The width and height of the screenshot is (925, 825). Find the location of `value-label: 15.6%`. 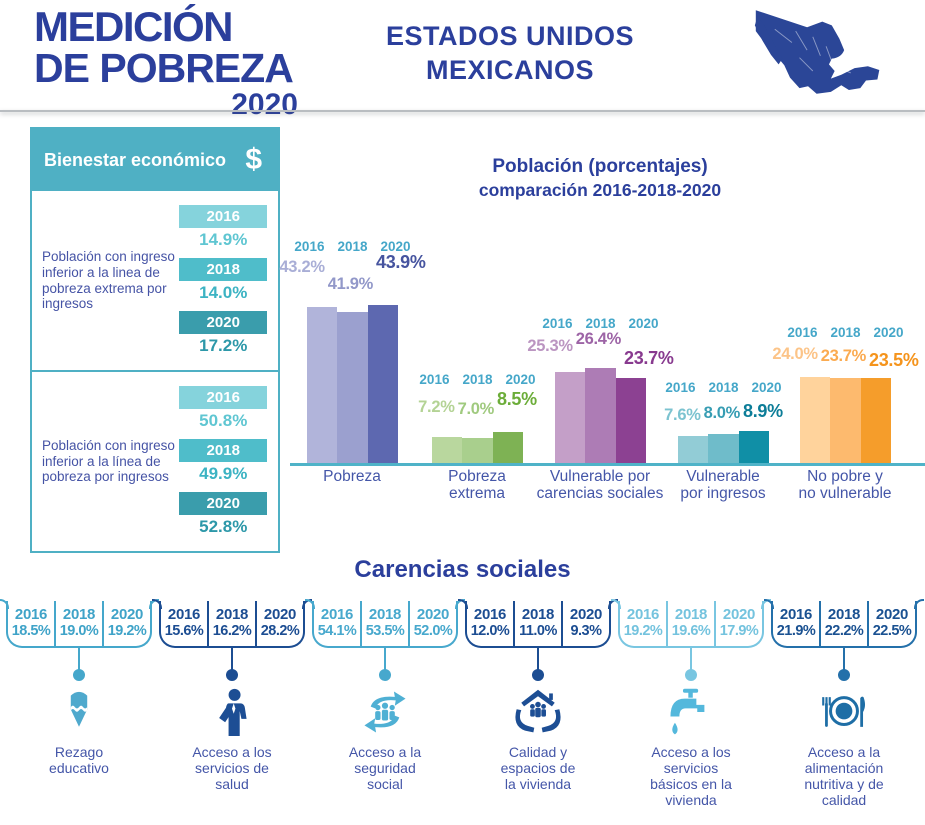

value-label: 15.6% is located at coordinates (184, 631).